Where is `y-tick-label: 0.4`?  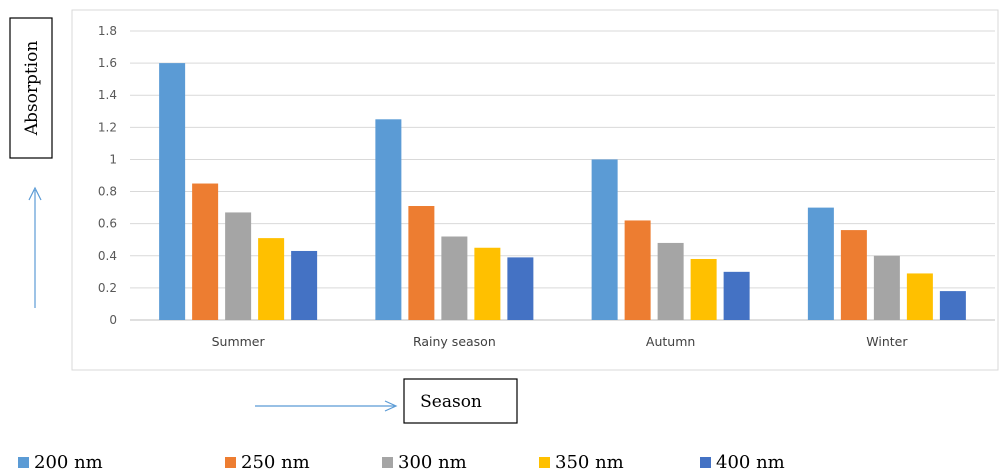
y-tick-label: 0.4 is located at coordinates (107, 256).